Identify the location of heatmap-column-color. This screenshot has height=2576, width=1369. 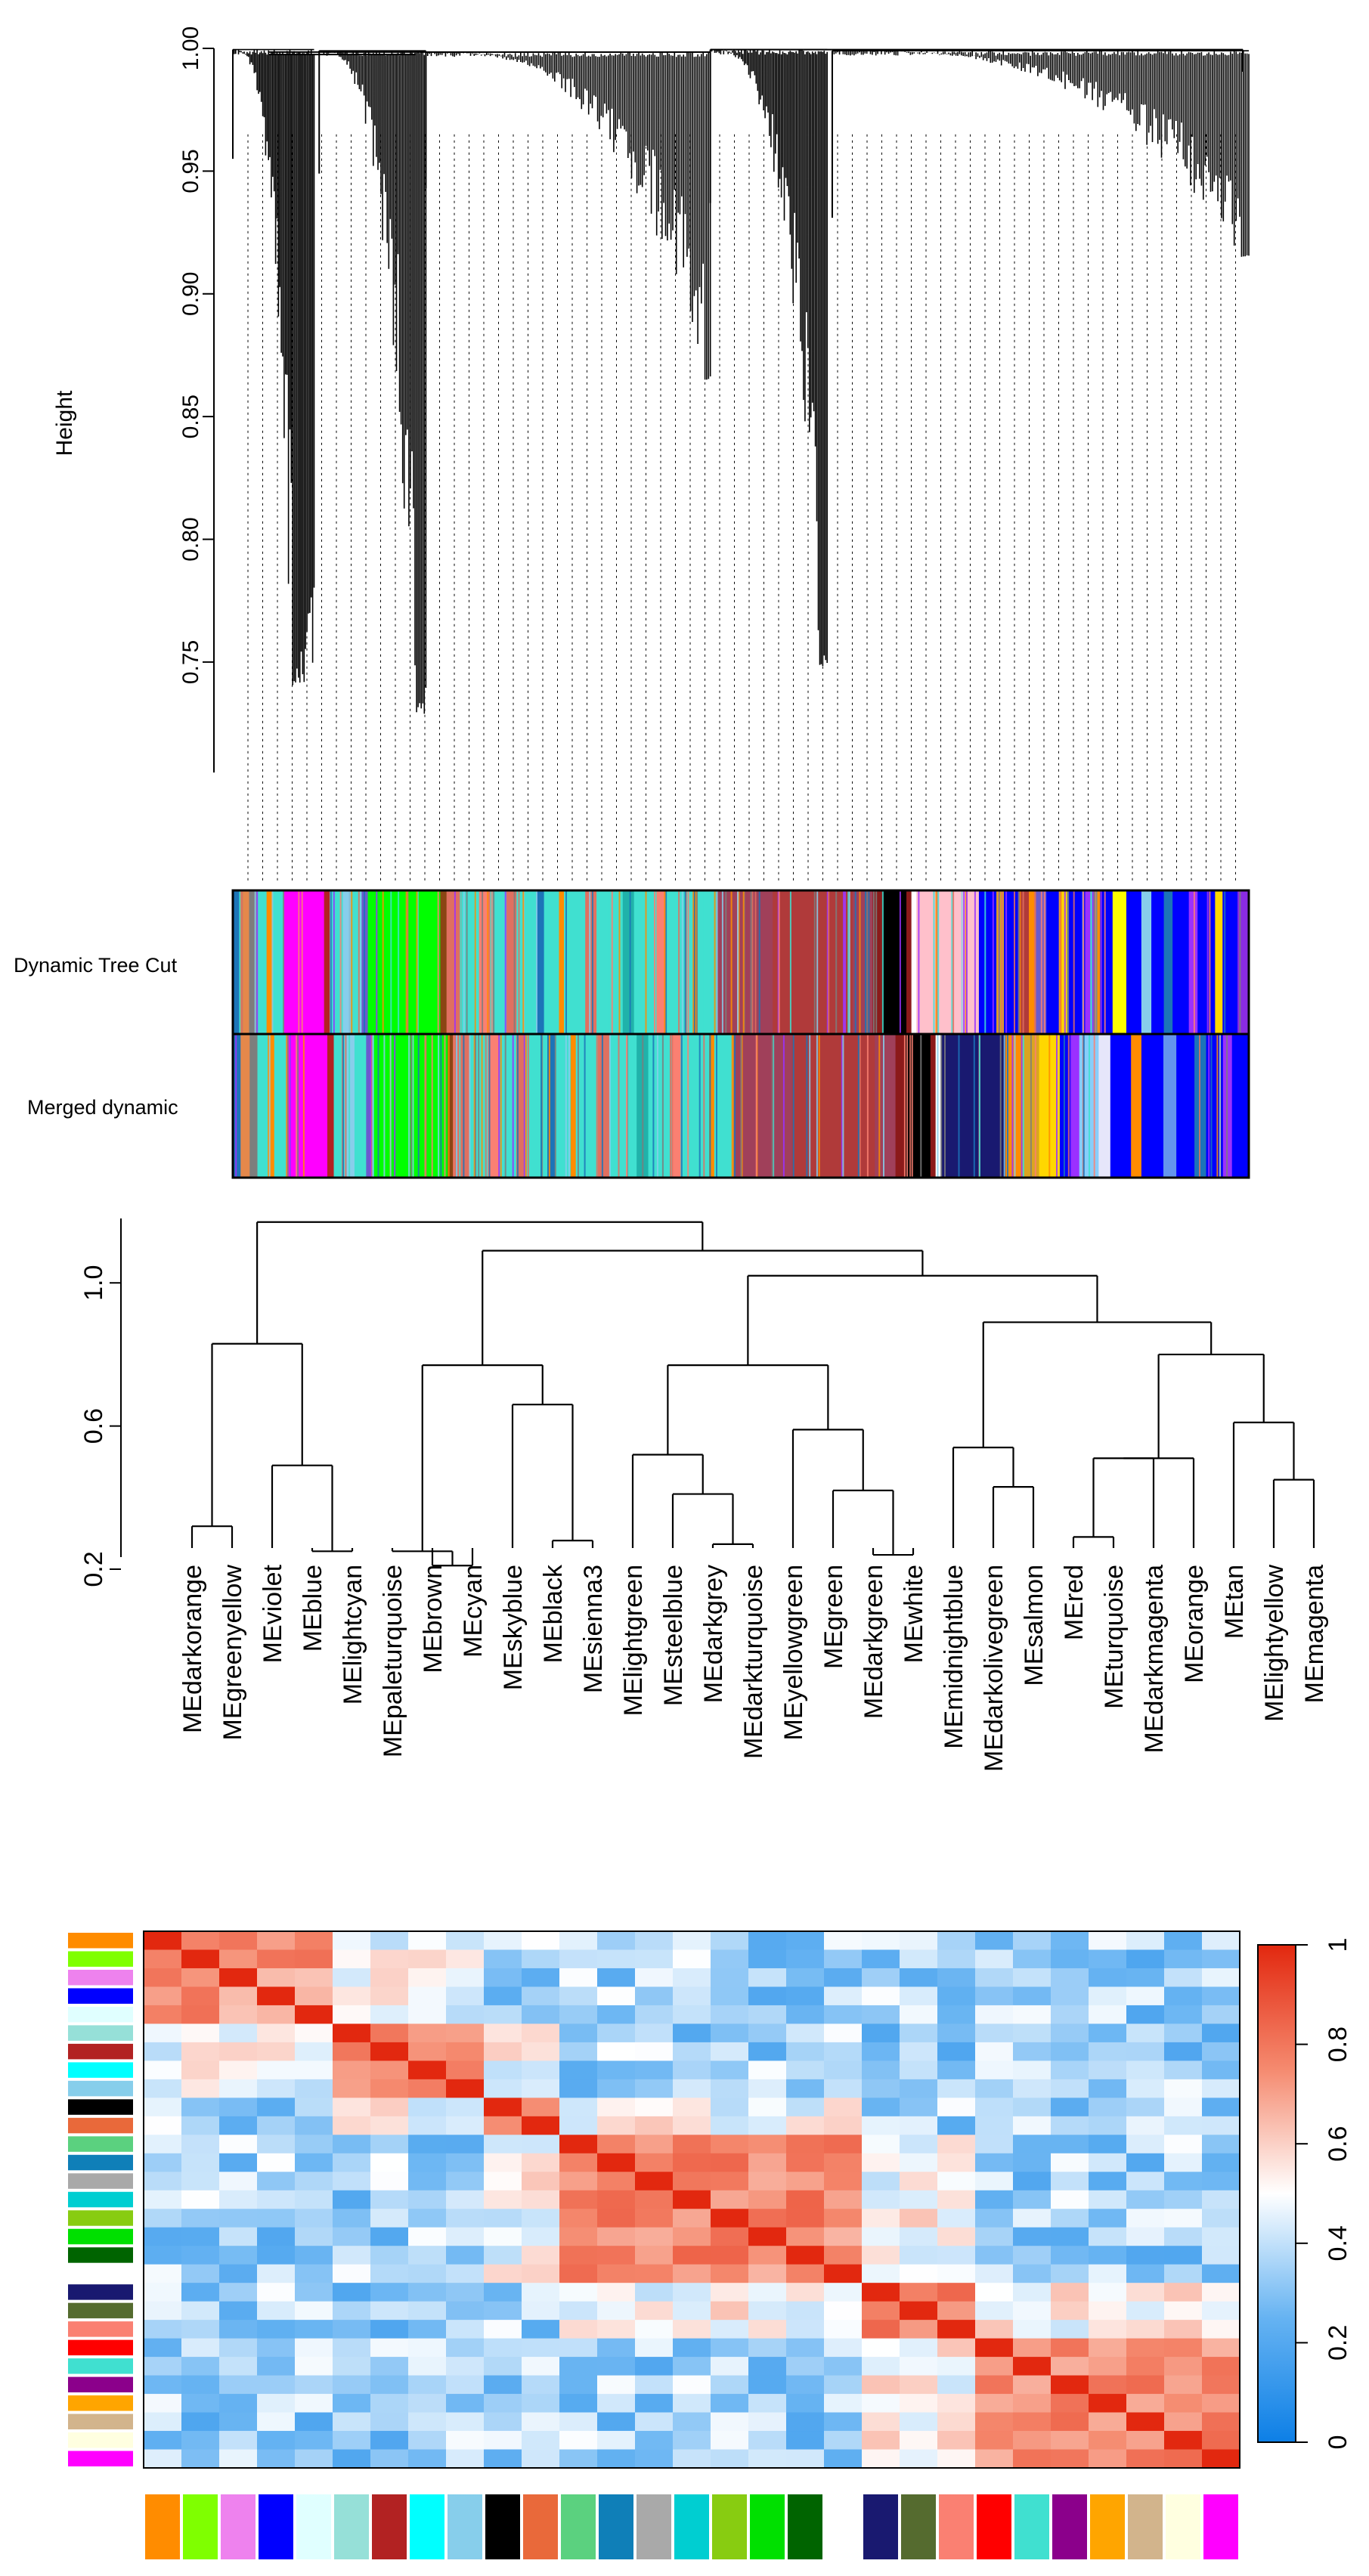
(805, 2526).